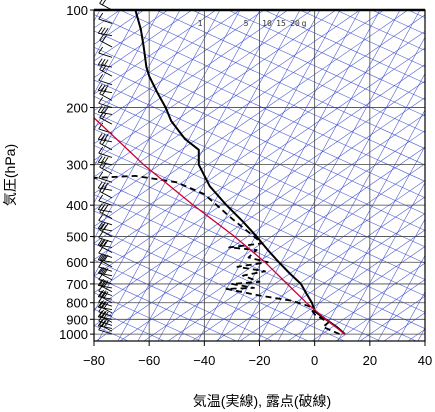 The image size is (435, 412). I want to click on mixing-ratio-label: 1, so click(200, 23).